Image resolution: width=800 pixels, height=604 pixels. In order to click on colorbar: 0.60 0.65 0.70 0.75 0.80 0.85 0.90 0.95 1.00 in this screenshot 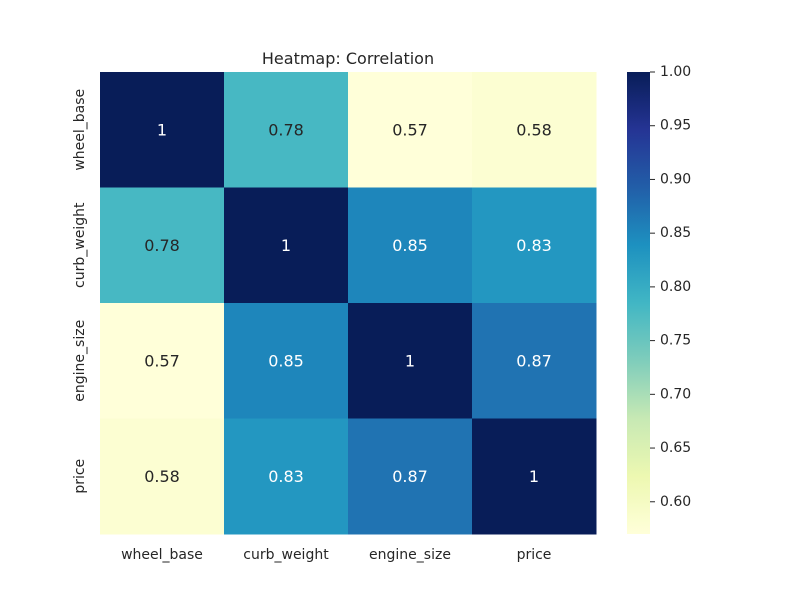, I will do `click(659, 299)`.